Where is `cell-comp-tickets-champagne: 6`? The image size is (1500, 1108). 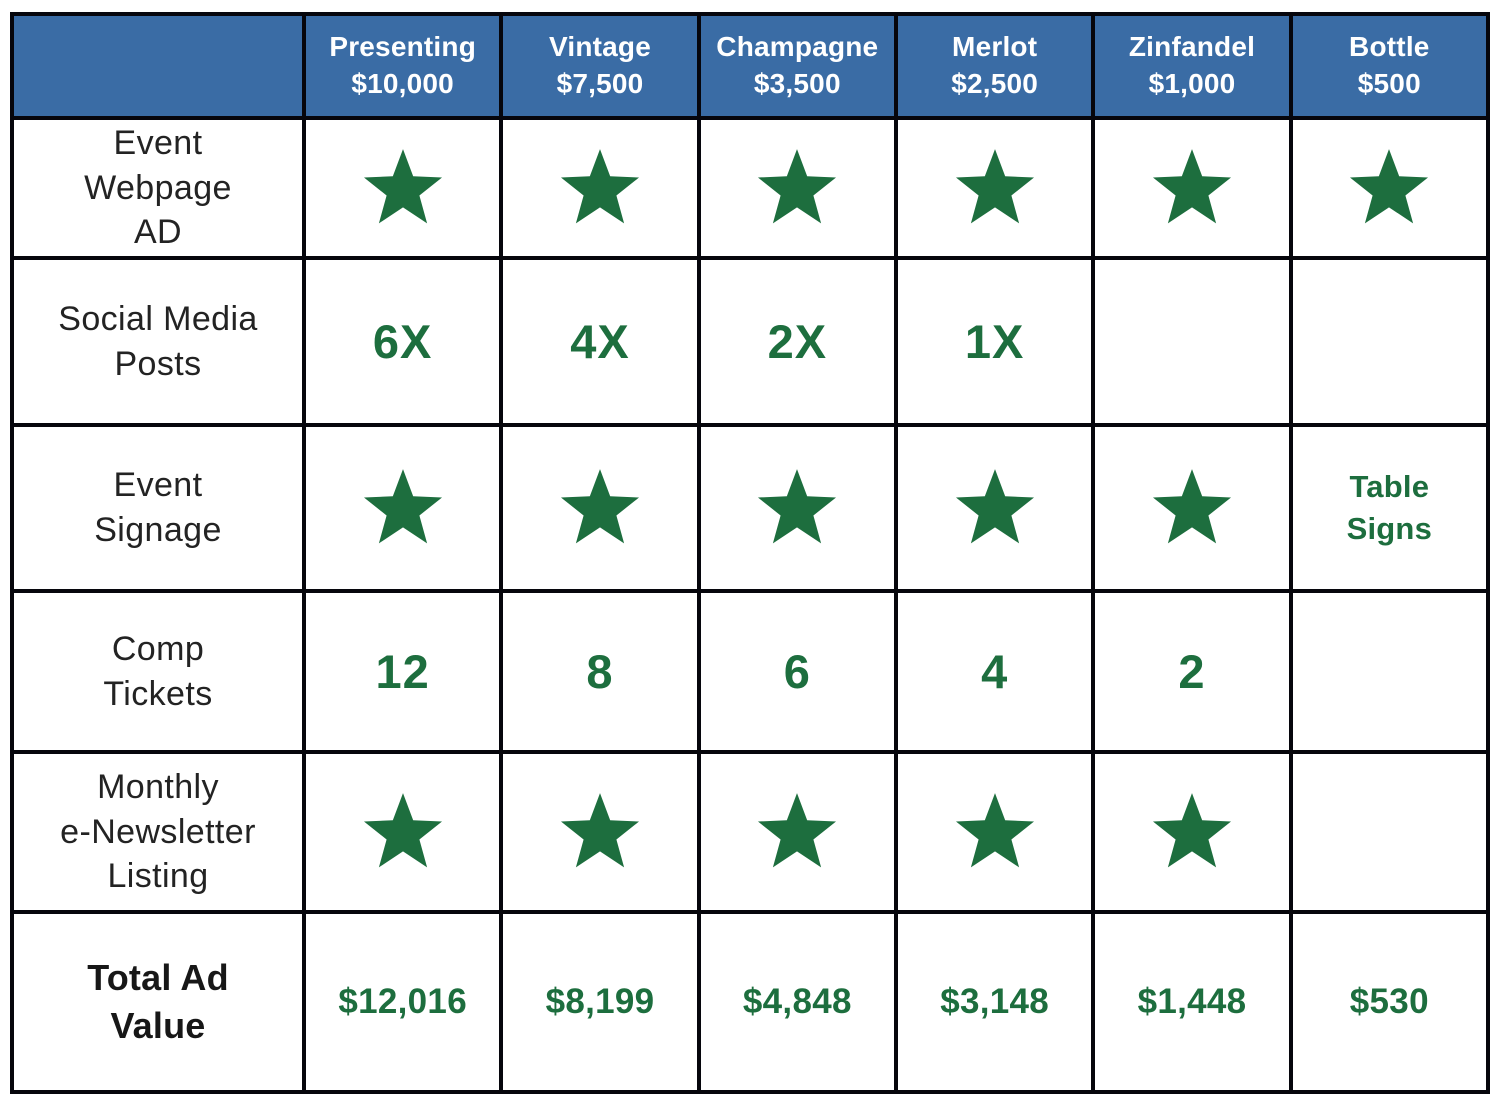 cell-comp-tickets-champagne: 6 is located at coordinates (797, 671).